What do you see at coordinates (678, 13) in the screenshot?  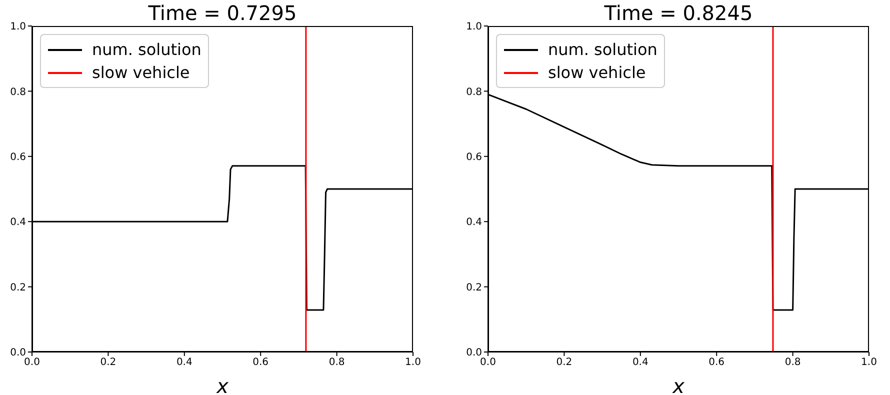 I see `chart-title: Time = 0.8245` at bounding box center [678, 13].